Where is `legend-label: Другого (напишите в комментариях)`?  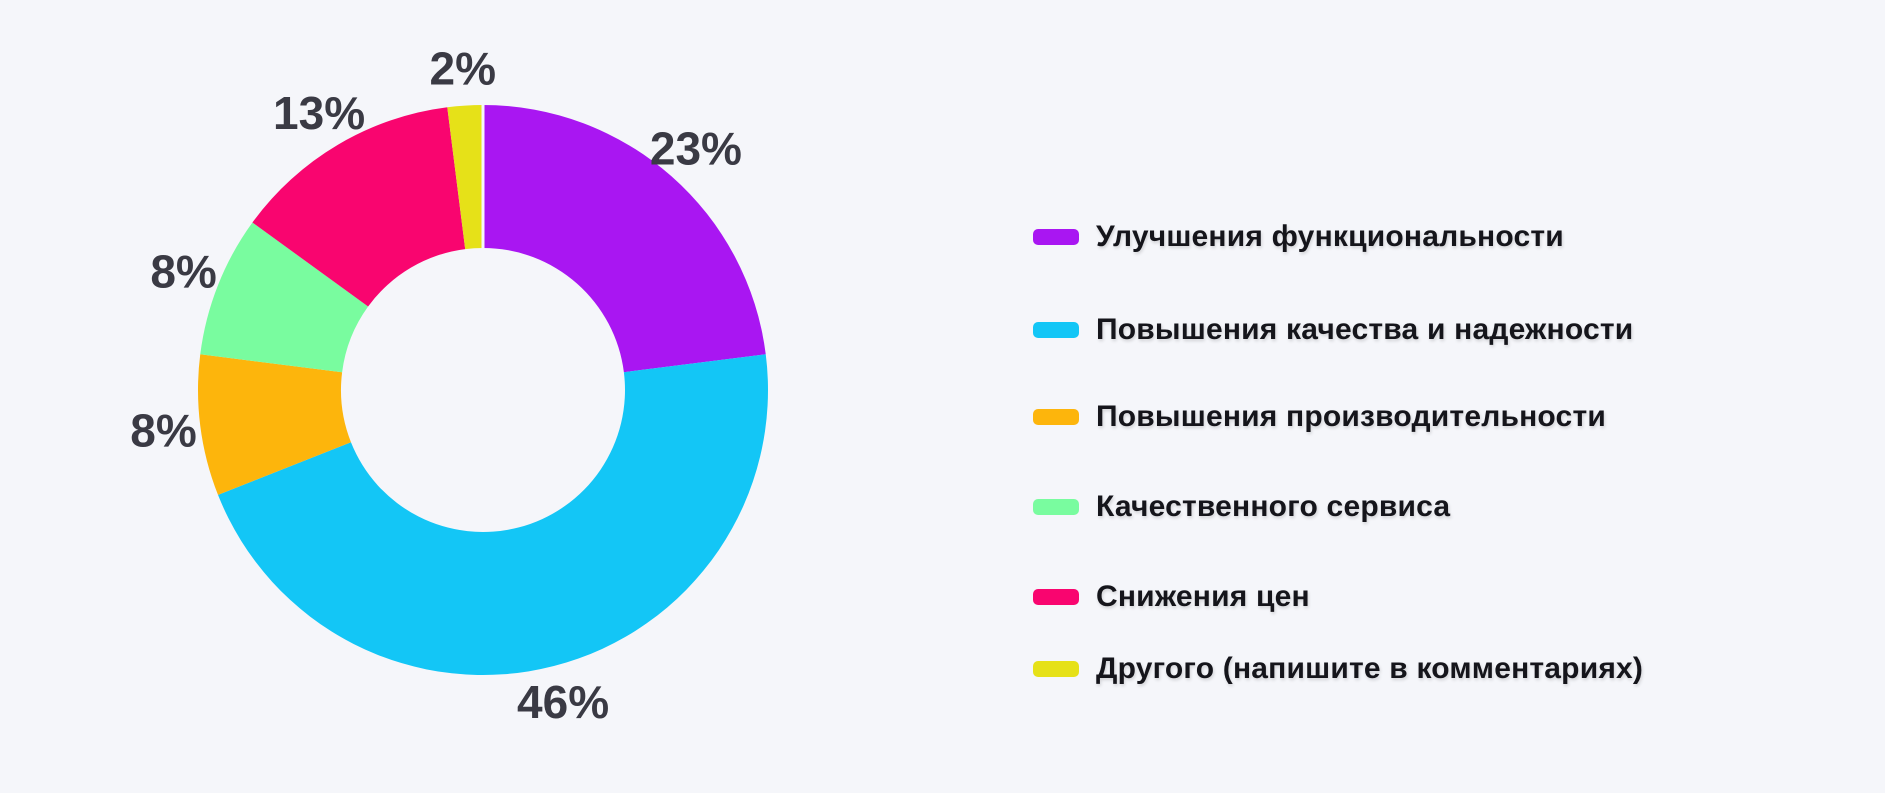 legend-label: Другого (напишите в комментариях) is located at coordinates (1370, 668).